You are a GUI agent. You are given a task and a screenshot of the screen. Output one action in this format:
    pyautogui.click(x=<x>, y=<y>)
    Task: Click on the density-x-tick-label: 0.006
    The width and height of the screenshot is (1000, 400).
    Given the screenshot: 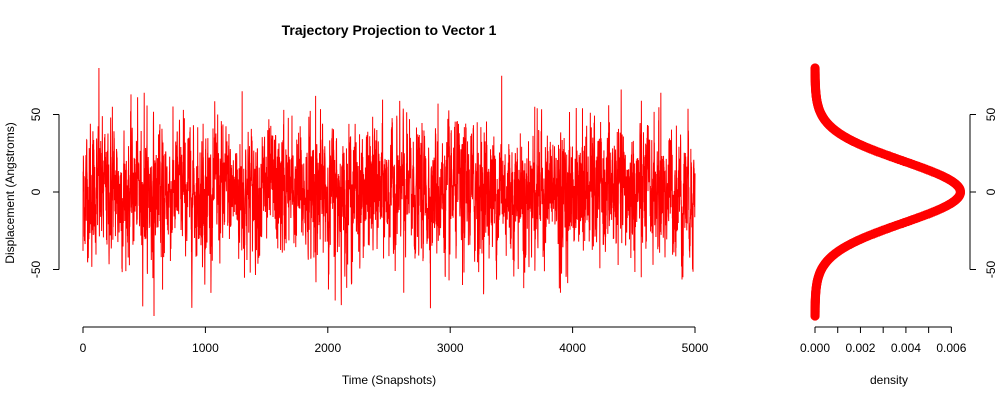 What is the action you would take?
    pyautogui.click(x=951, y=348)
    